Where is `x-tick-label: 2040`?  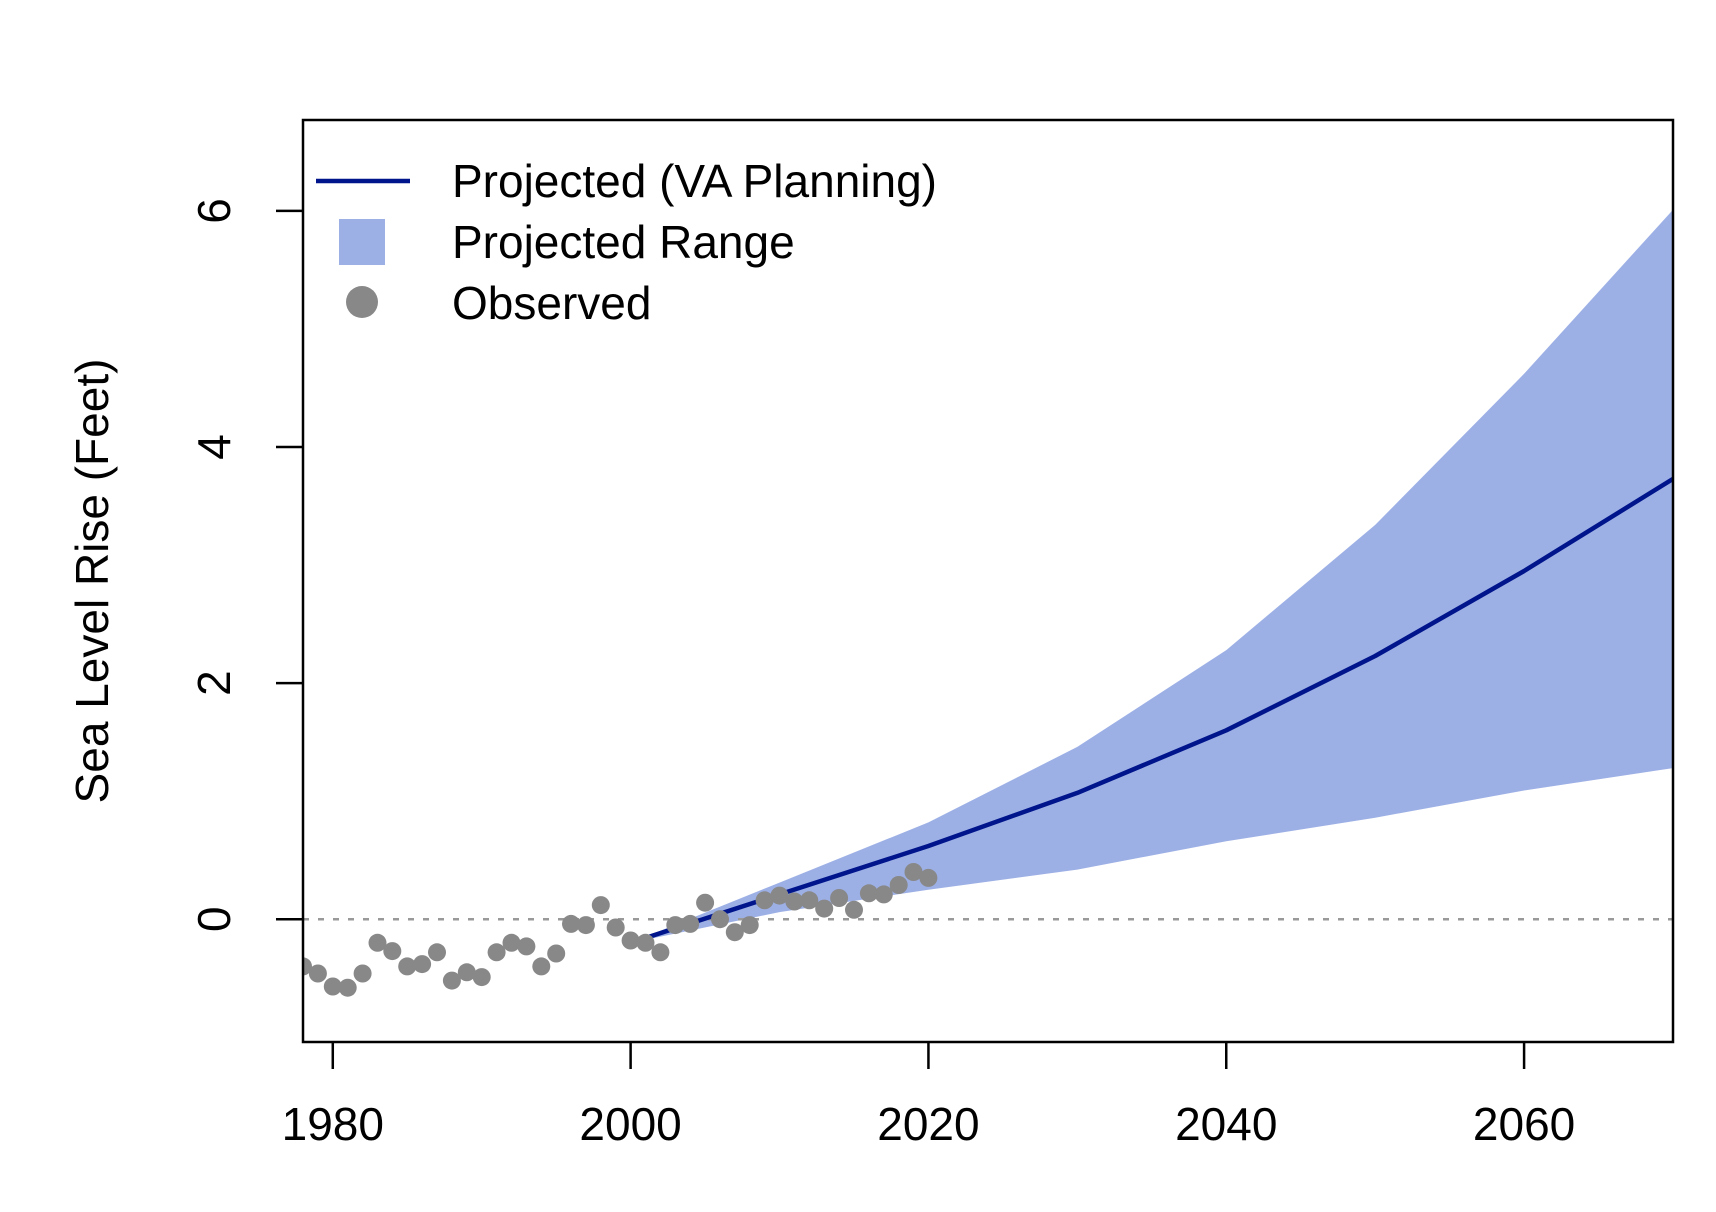
x-tick-label: 2040 is located at coordinates (1226, 1124).